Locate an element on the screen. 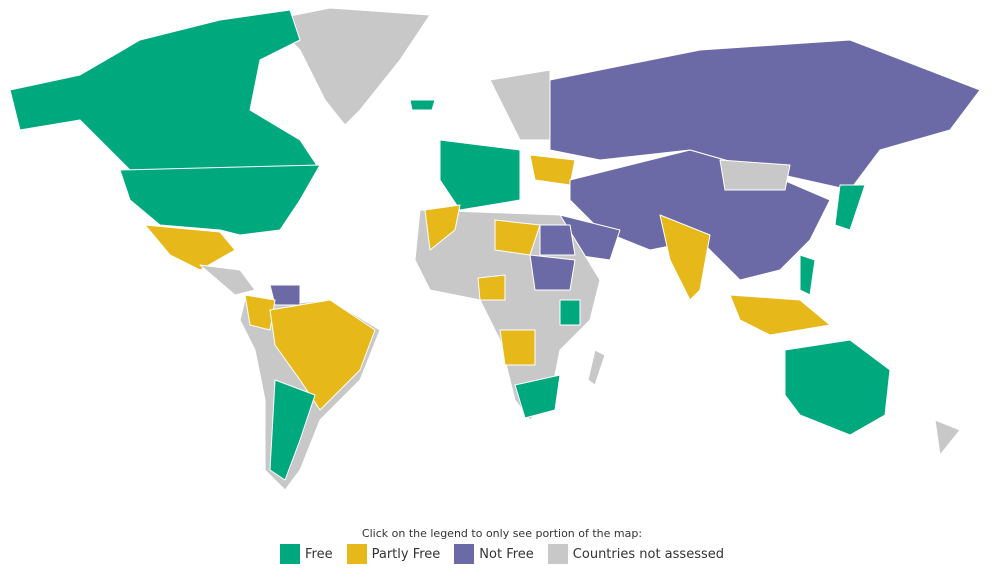 This screenshot has height=578, width=1004. legend-item: Countries not assessed is located at coordinates (635, 554).